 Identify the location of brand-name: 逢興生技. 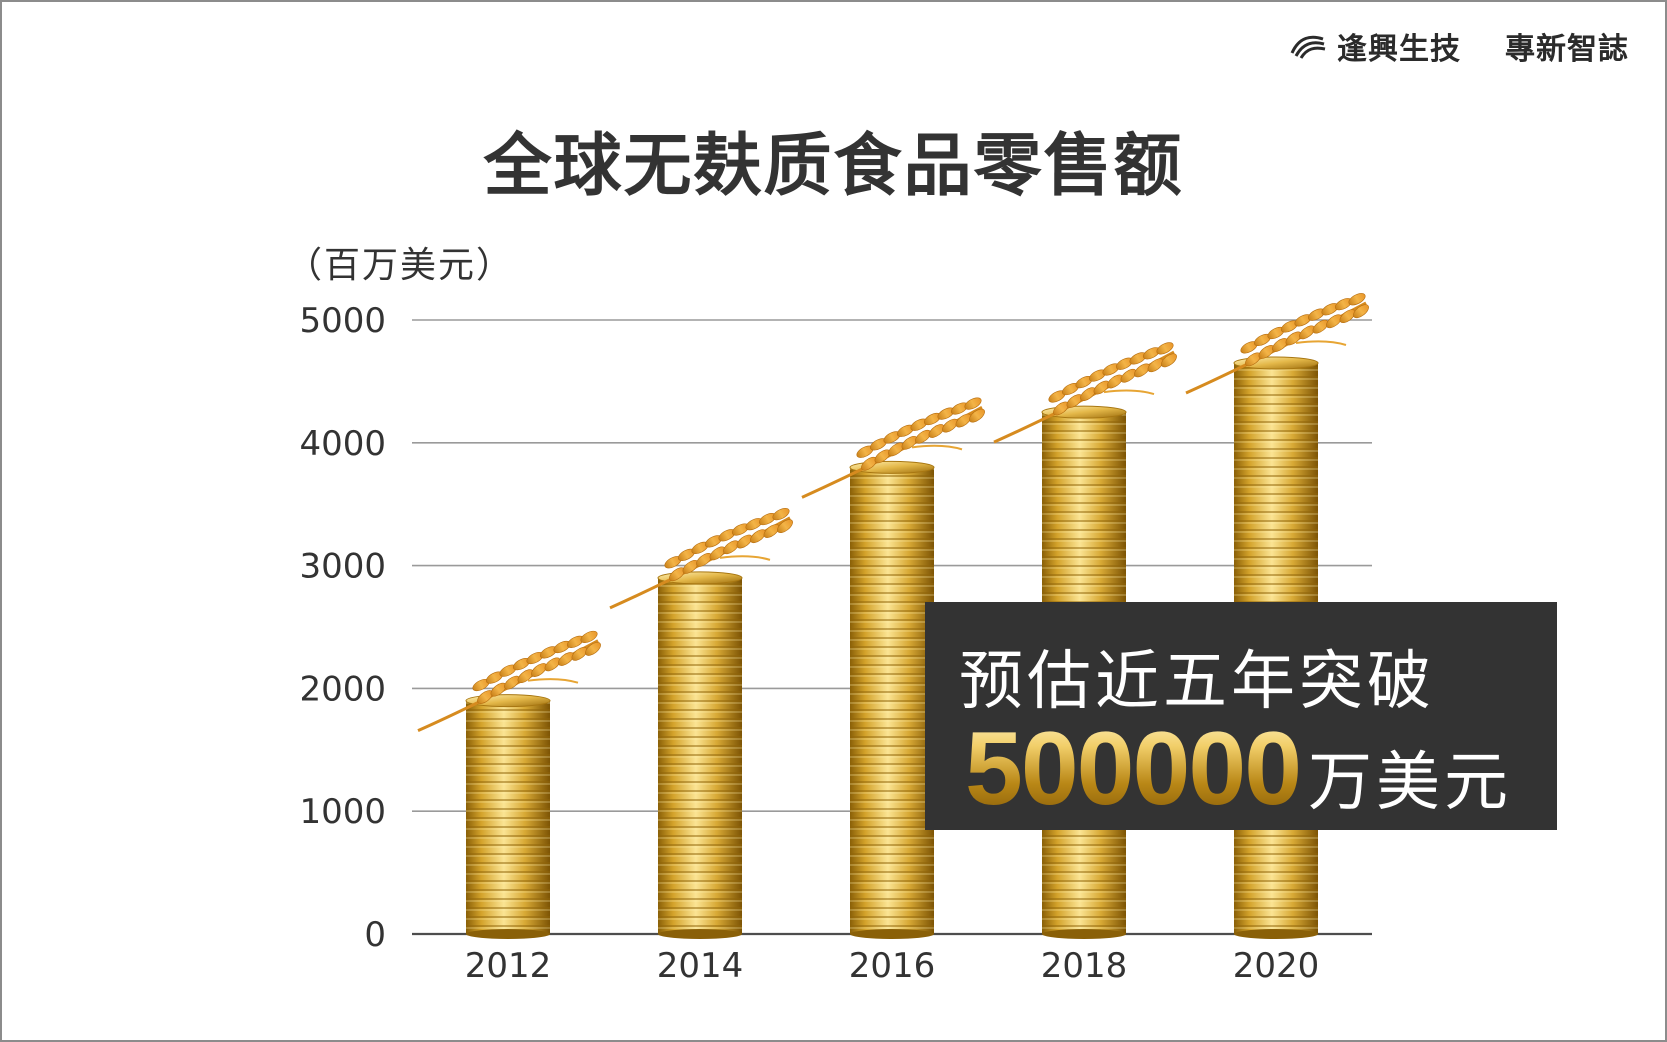
(1399, 49).